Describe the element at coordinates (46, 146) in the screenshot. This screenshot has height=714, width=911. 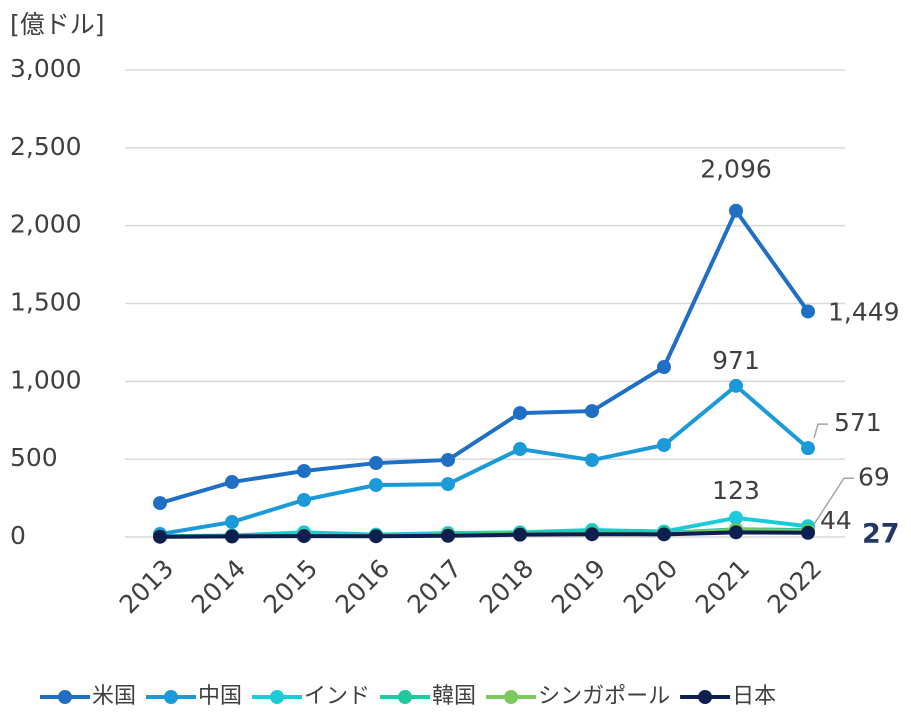
I see `y-tick-label: 2,500` at that location.